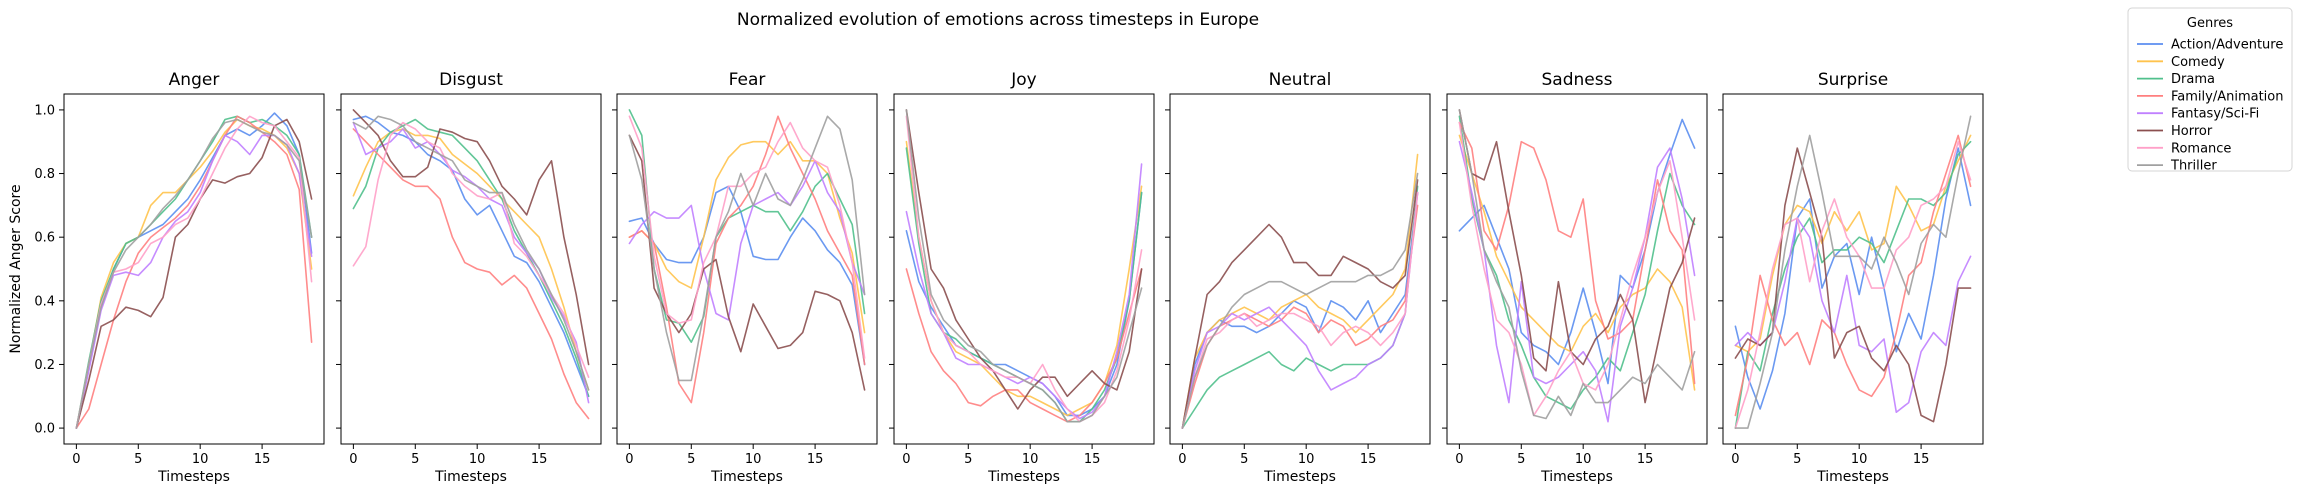 This screenshot has height=502, width=2298. What do you see at coordinates (2215, 114) in the screenshot?
I see `legend-label-fantasy-sci-fi: Fantasy/Sci-Fi` at bounding box center [2215, 114].